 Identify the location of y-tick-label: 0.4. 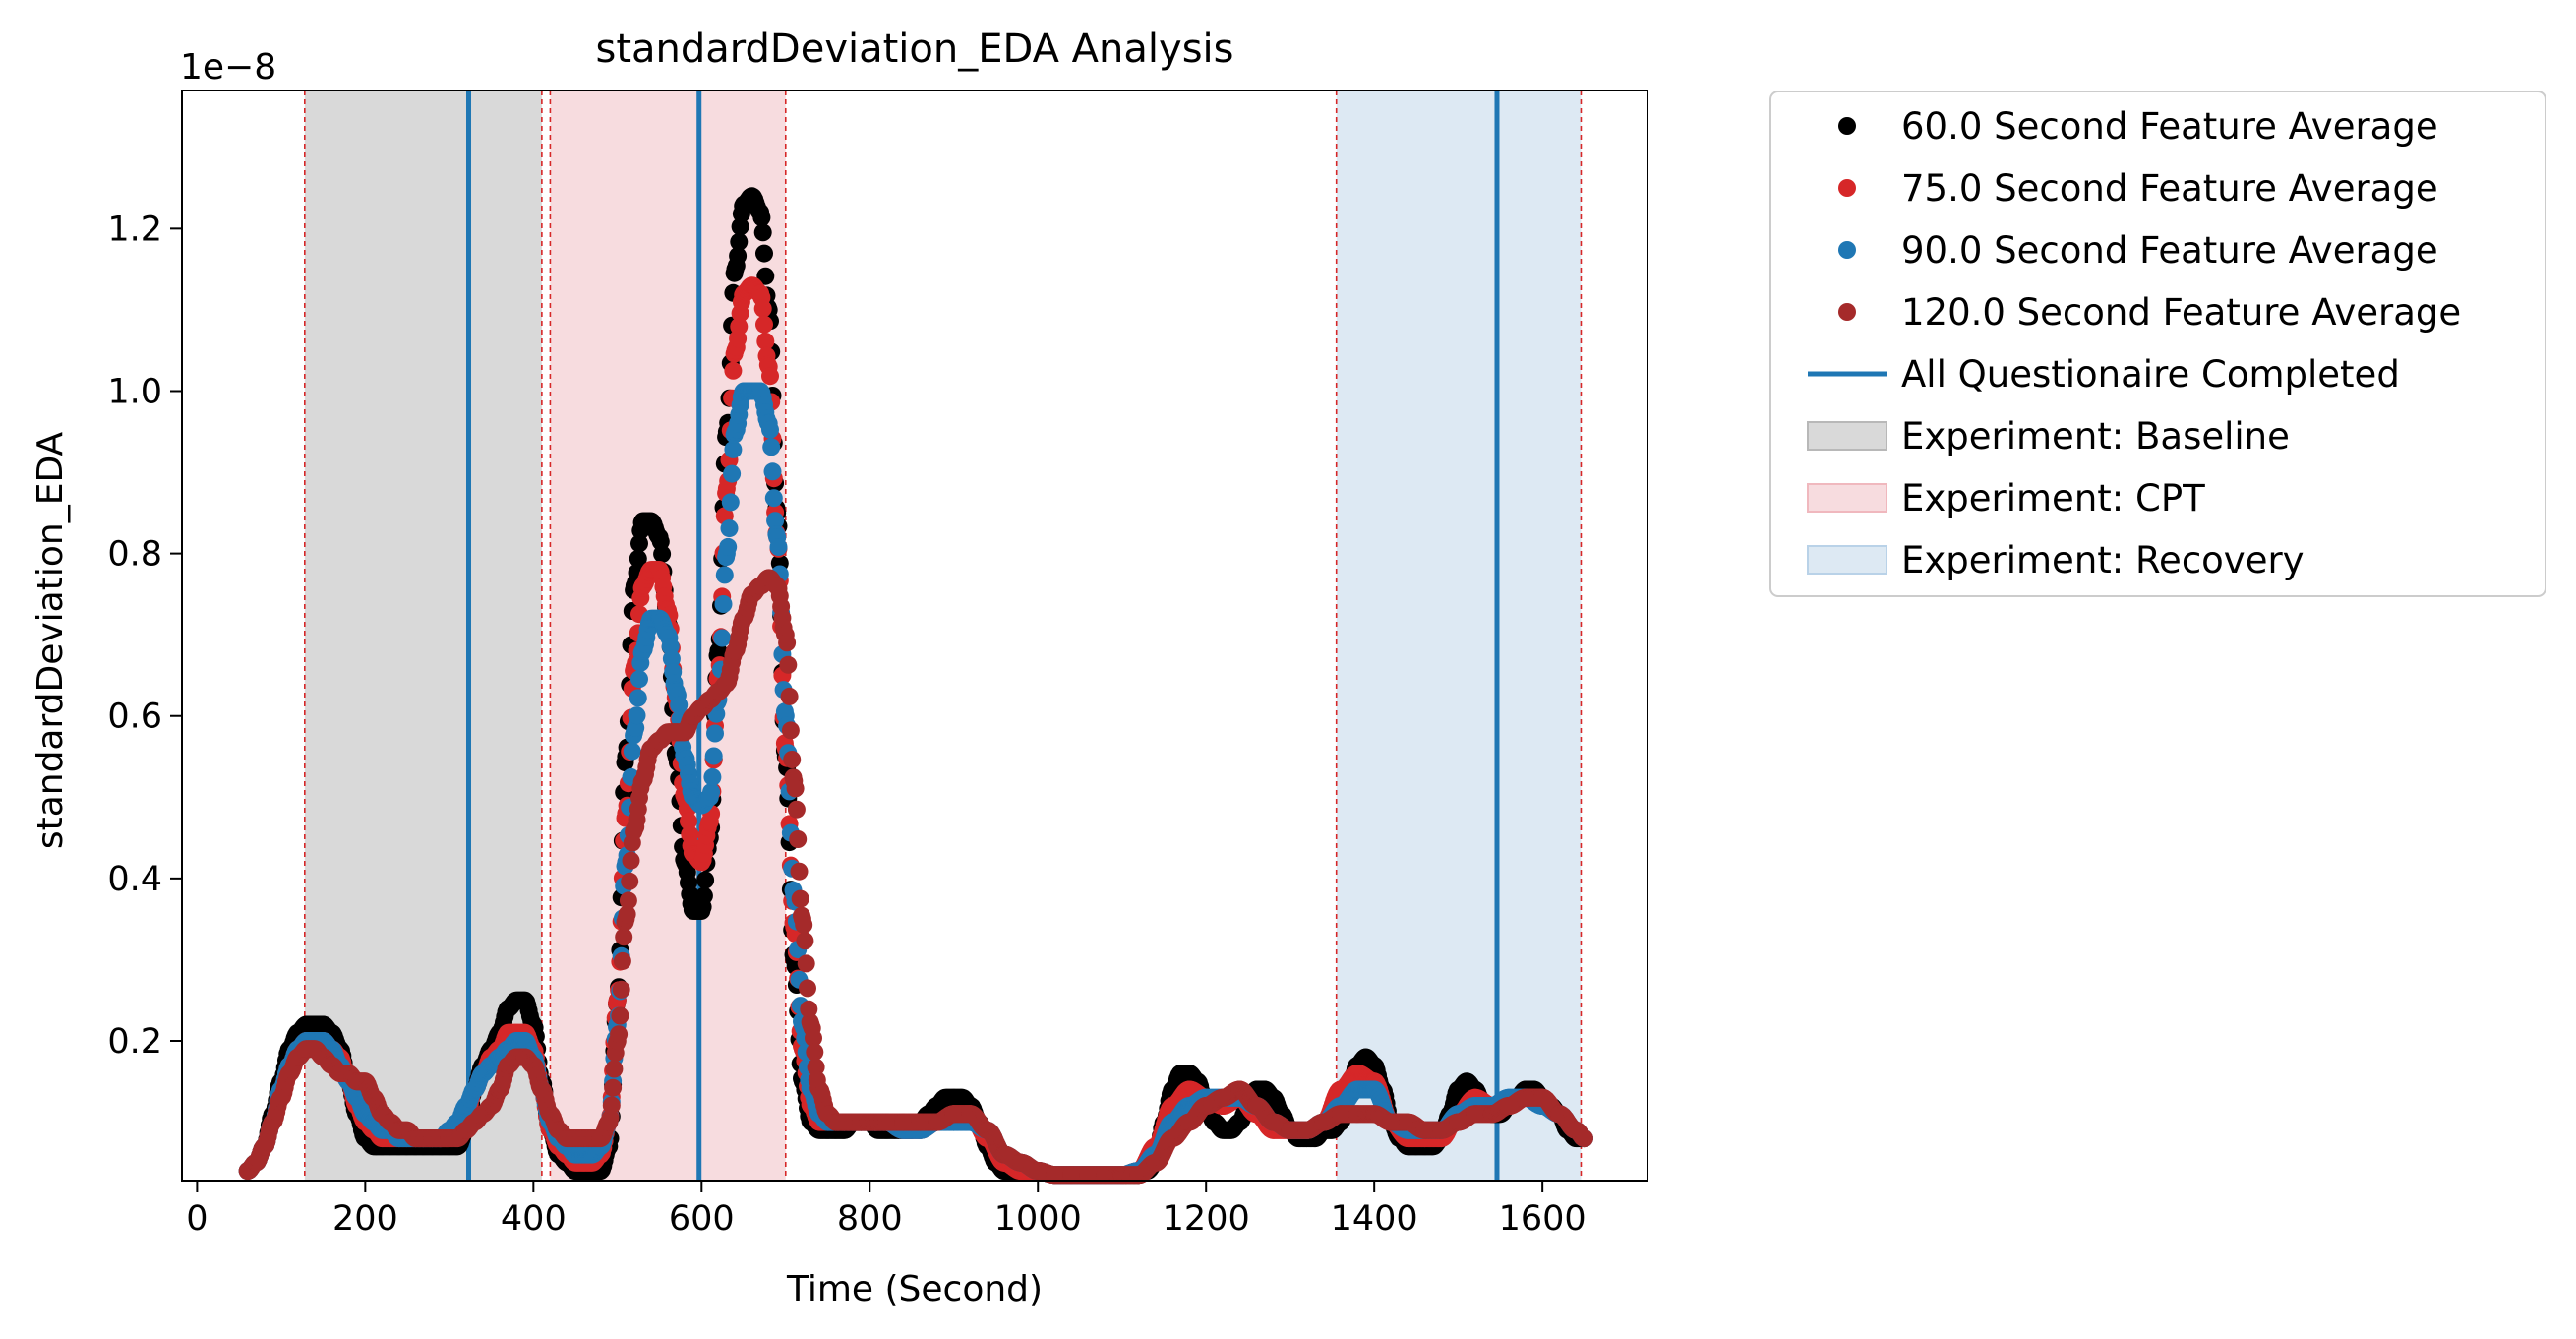
(134, 879).